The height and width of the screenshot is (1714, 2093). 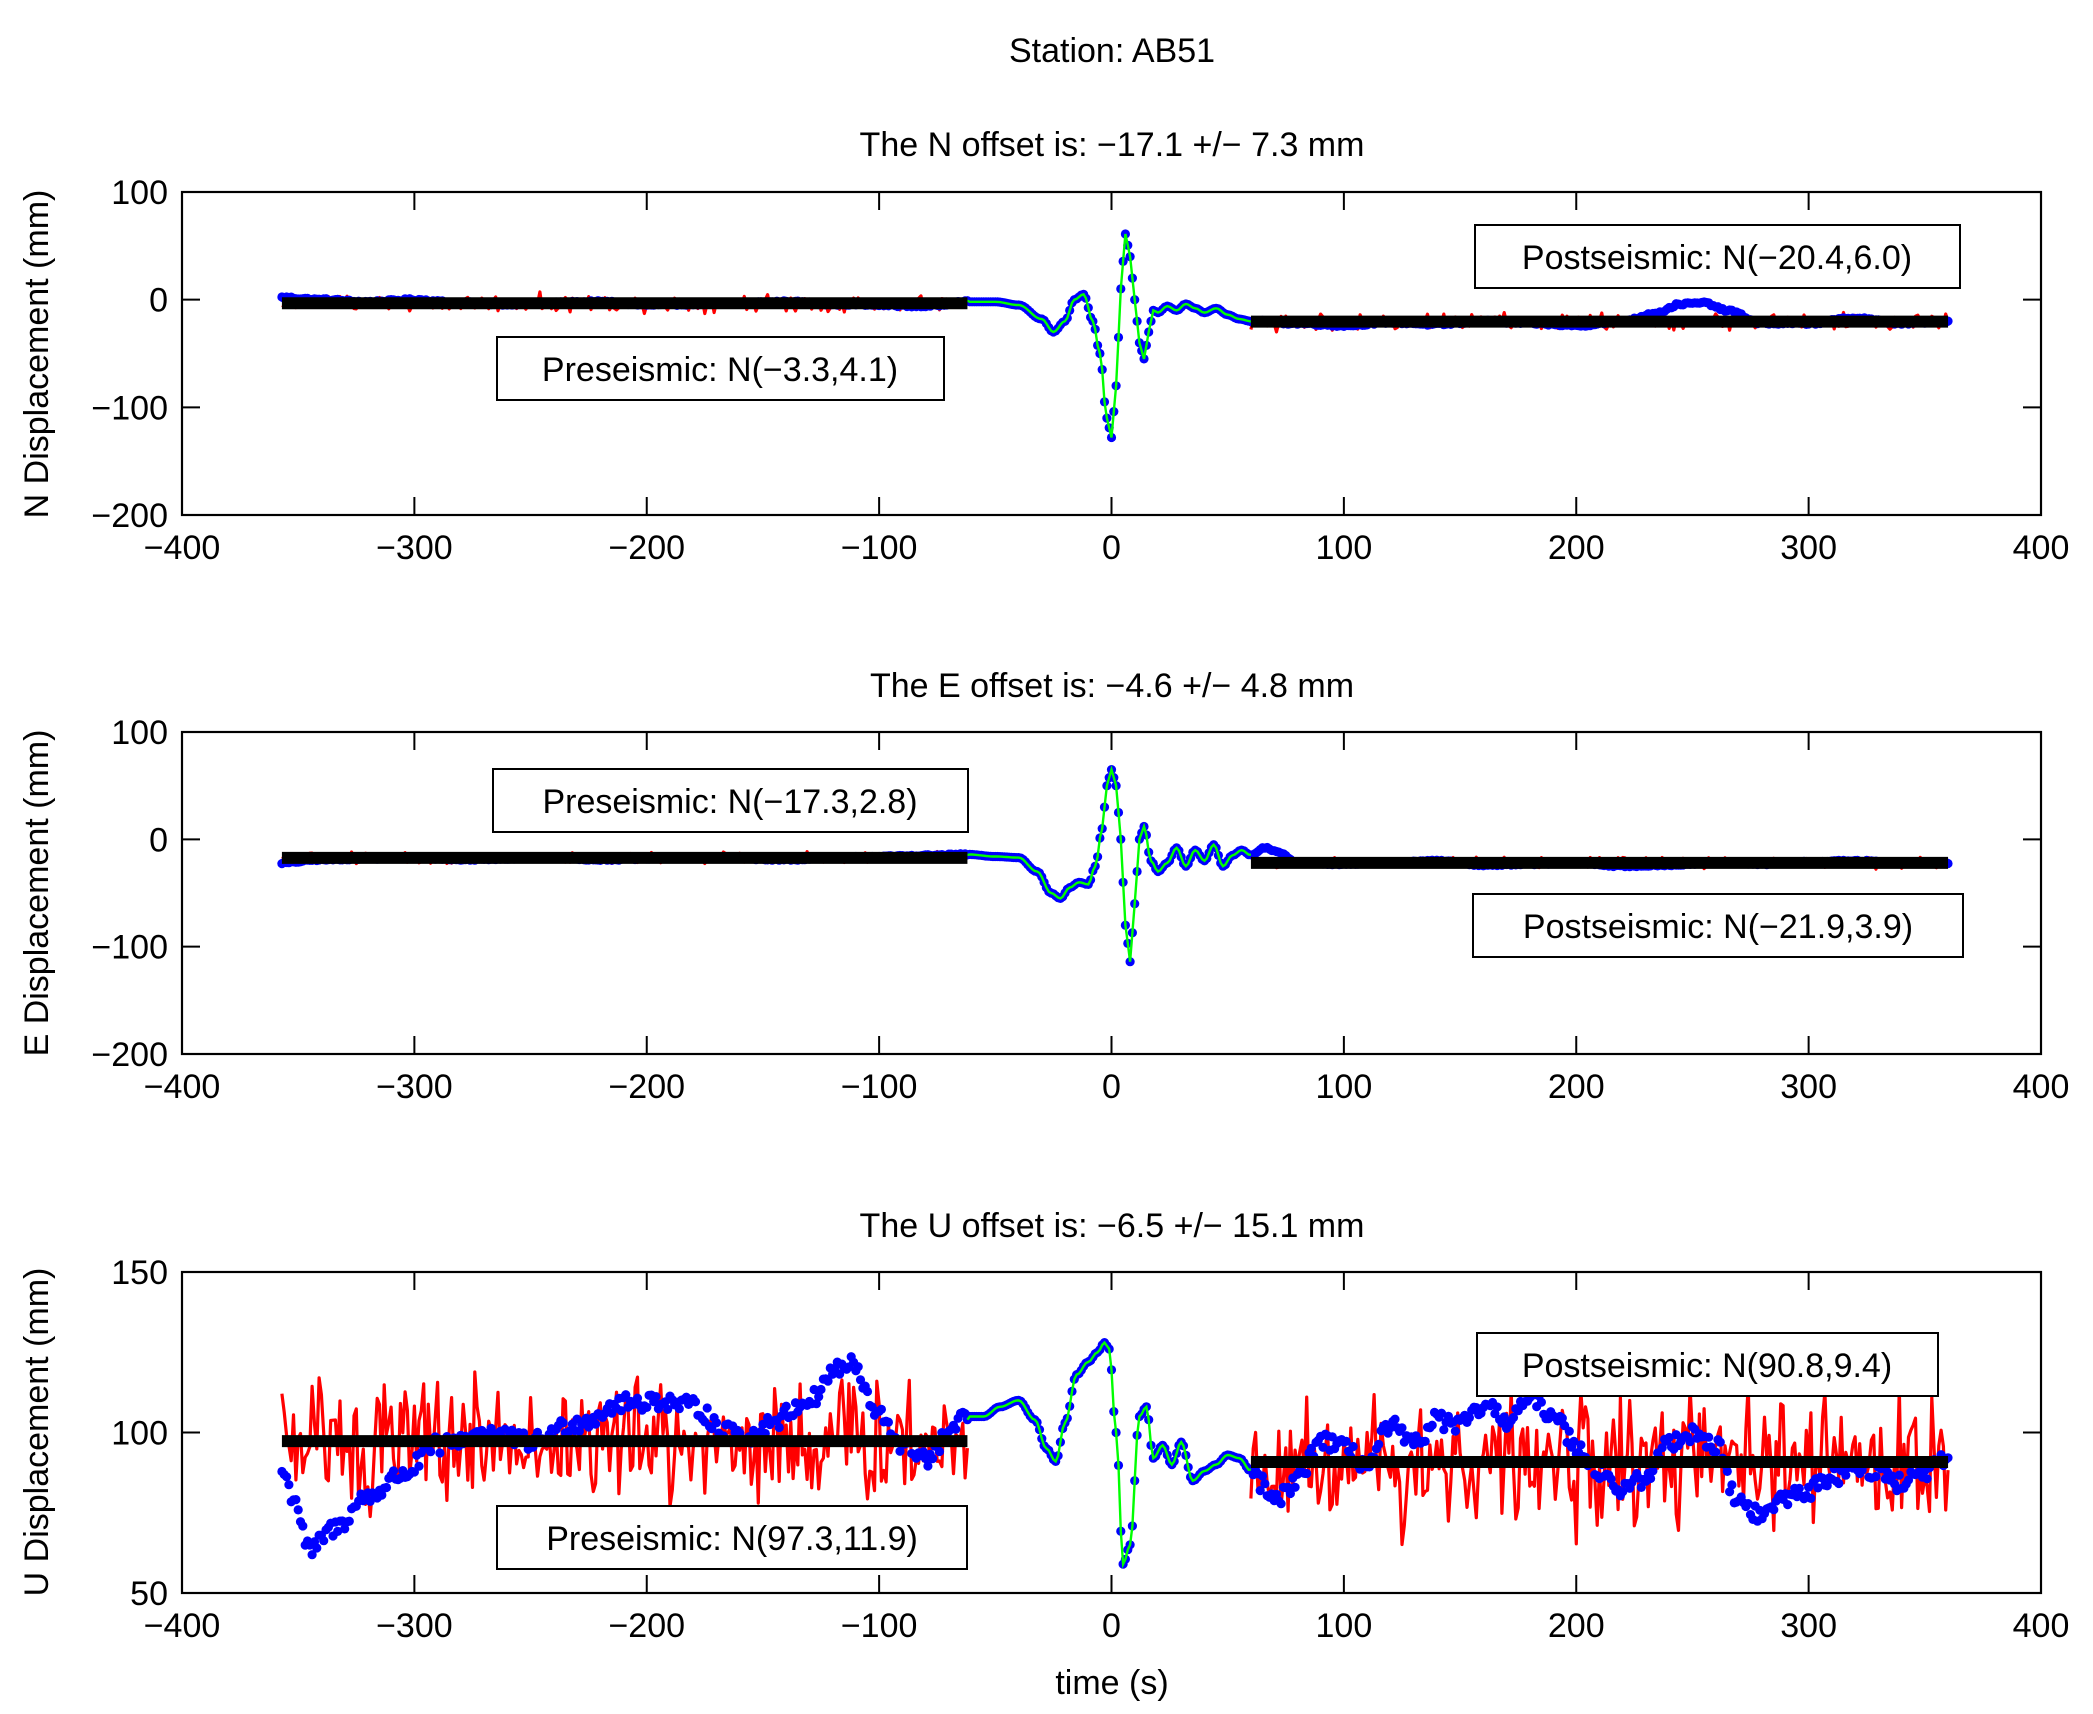 I want to click on x-tick-label-e: −300, so click(x=414, y=1087).